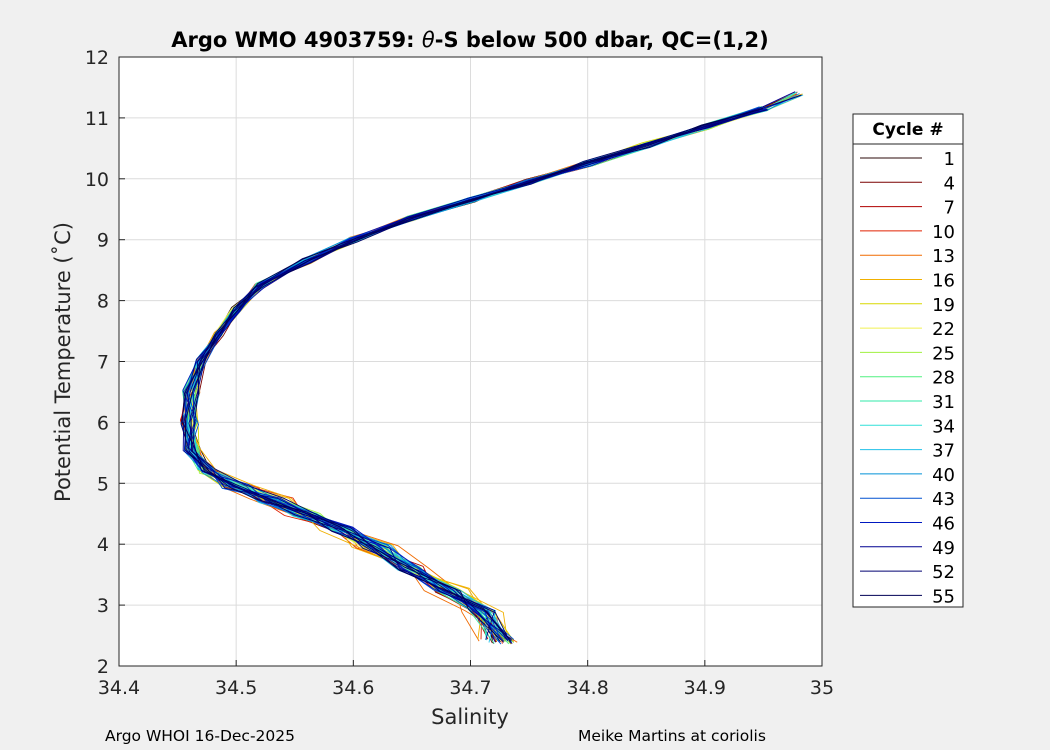 The image size is (1050, 750). Describe the element at coordinates (103, 667) in the screenshot. I see `y-tick-label: 2` at that location.